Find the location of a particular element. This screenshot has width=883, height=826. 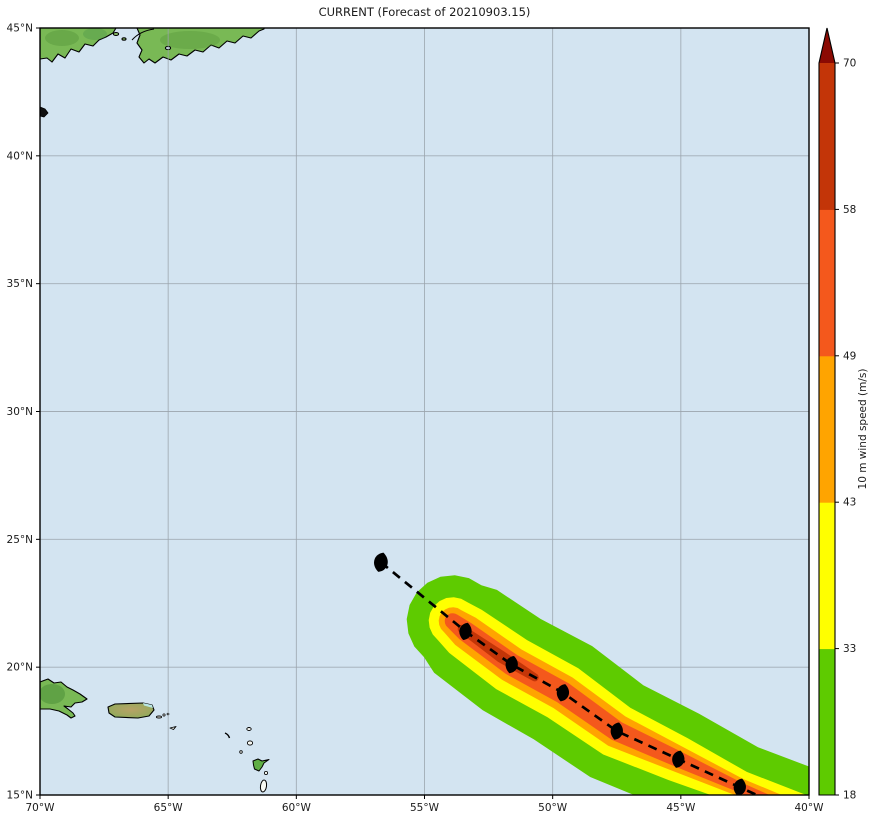

current-position-marker is located at coordinates (381, 562).